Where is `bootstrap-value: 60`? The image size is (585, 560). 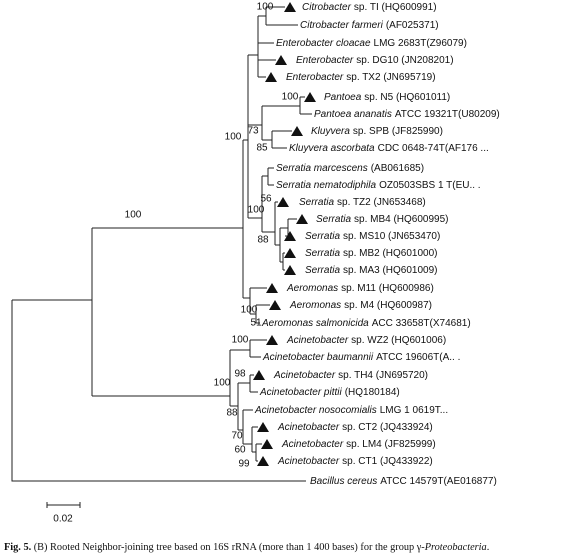 bootstrap-value: 60 is located at coordinates (240, 450).